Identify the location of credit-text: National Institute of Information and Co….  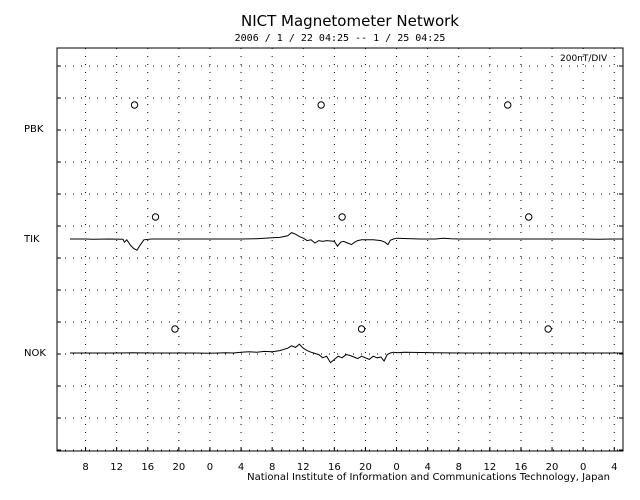
(428, 477).